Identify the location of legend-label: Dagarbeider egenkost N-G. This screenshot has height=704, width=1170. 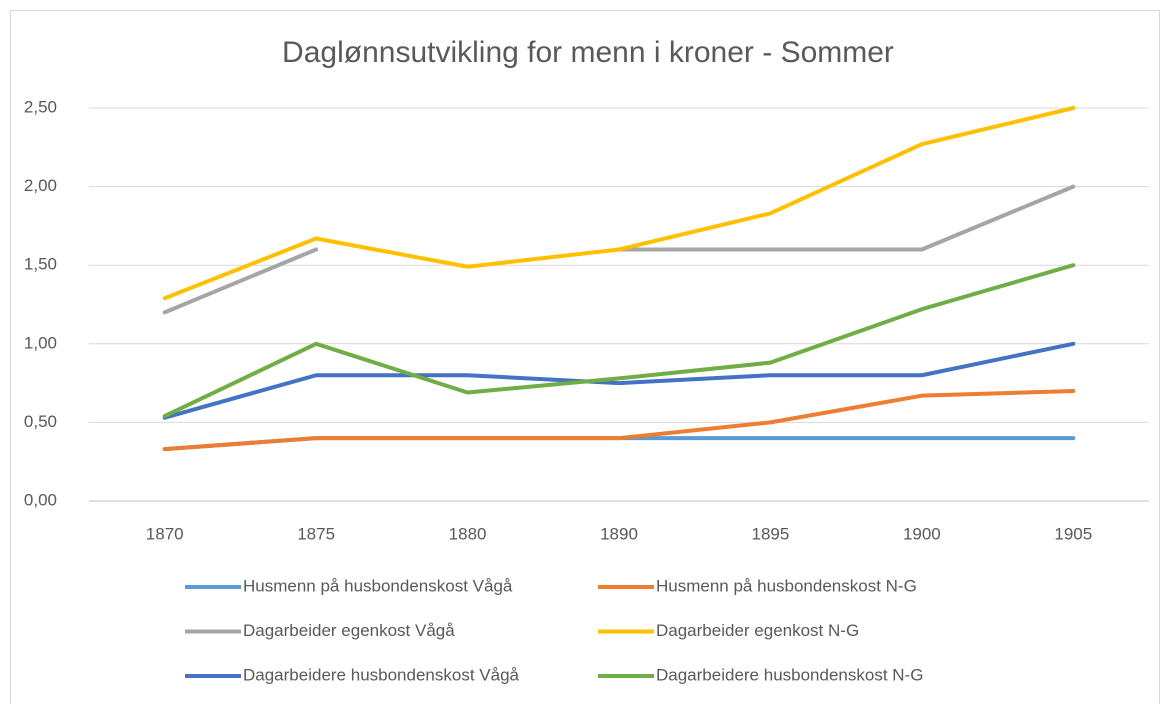
(757, 630).